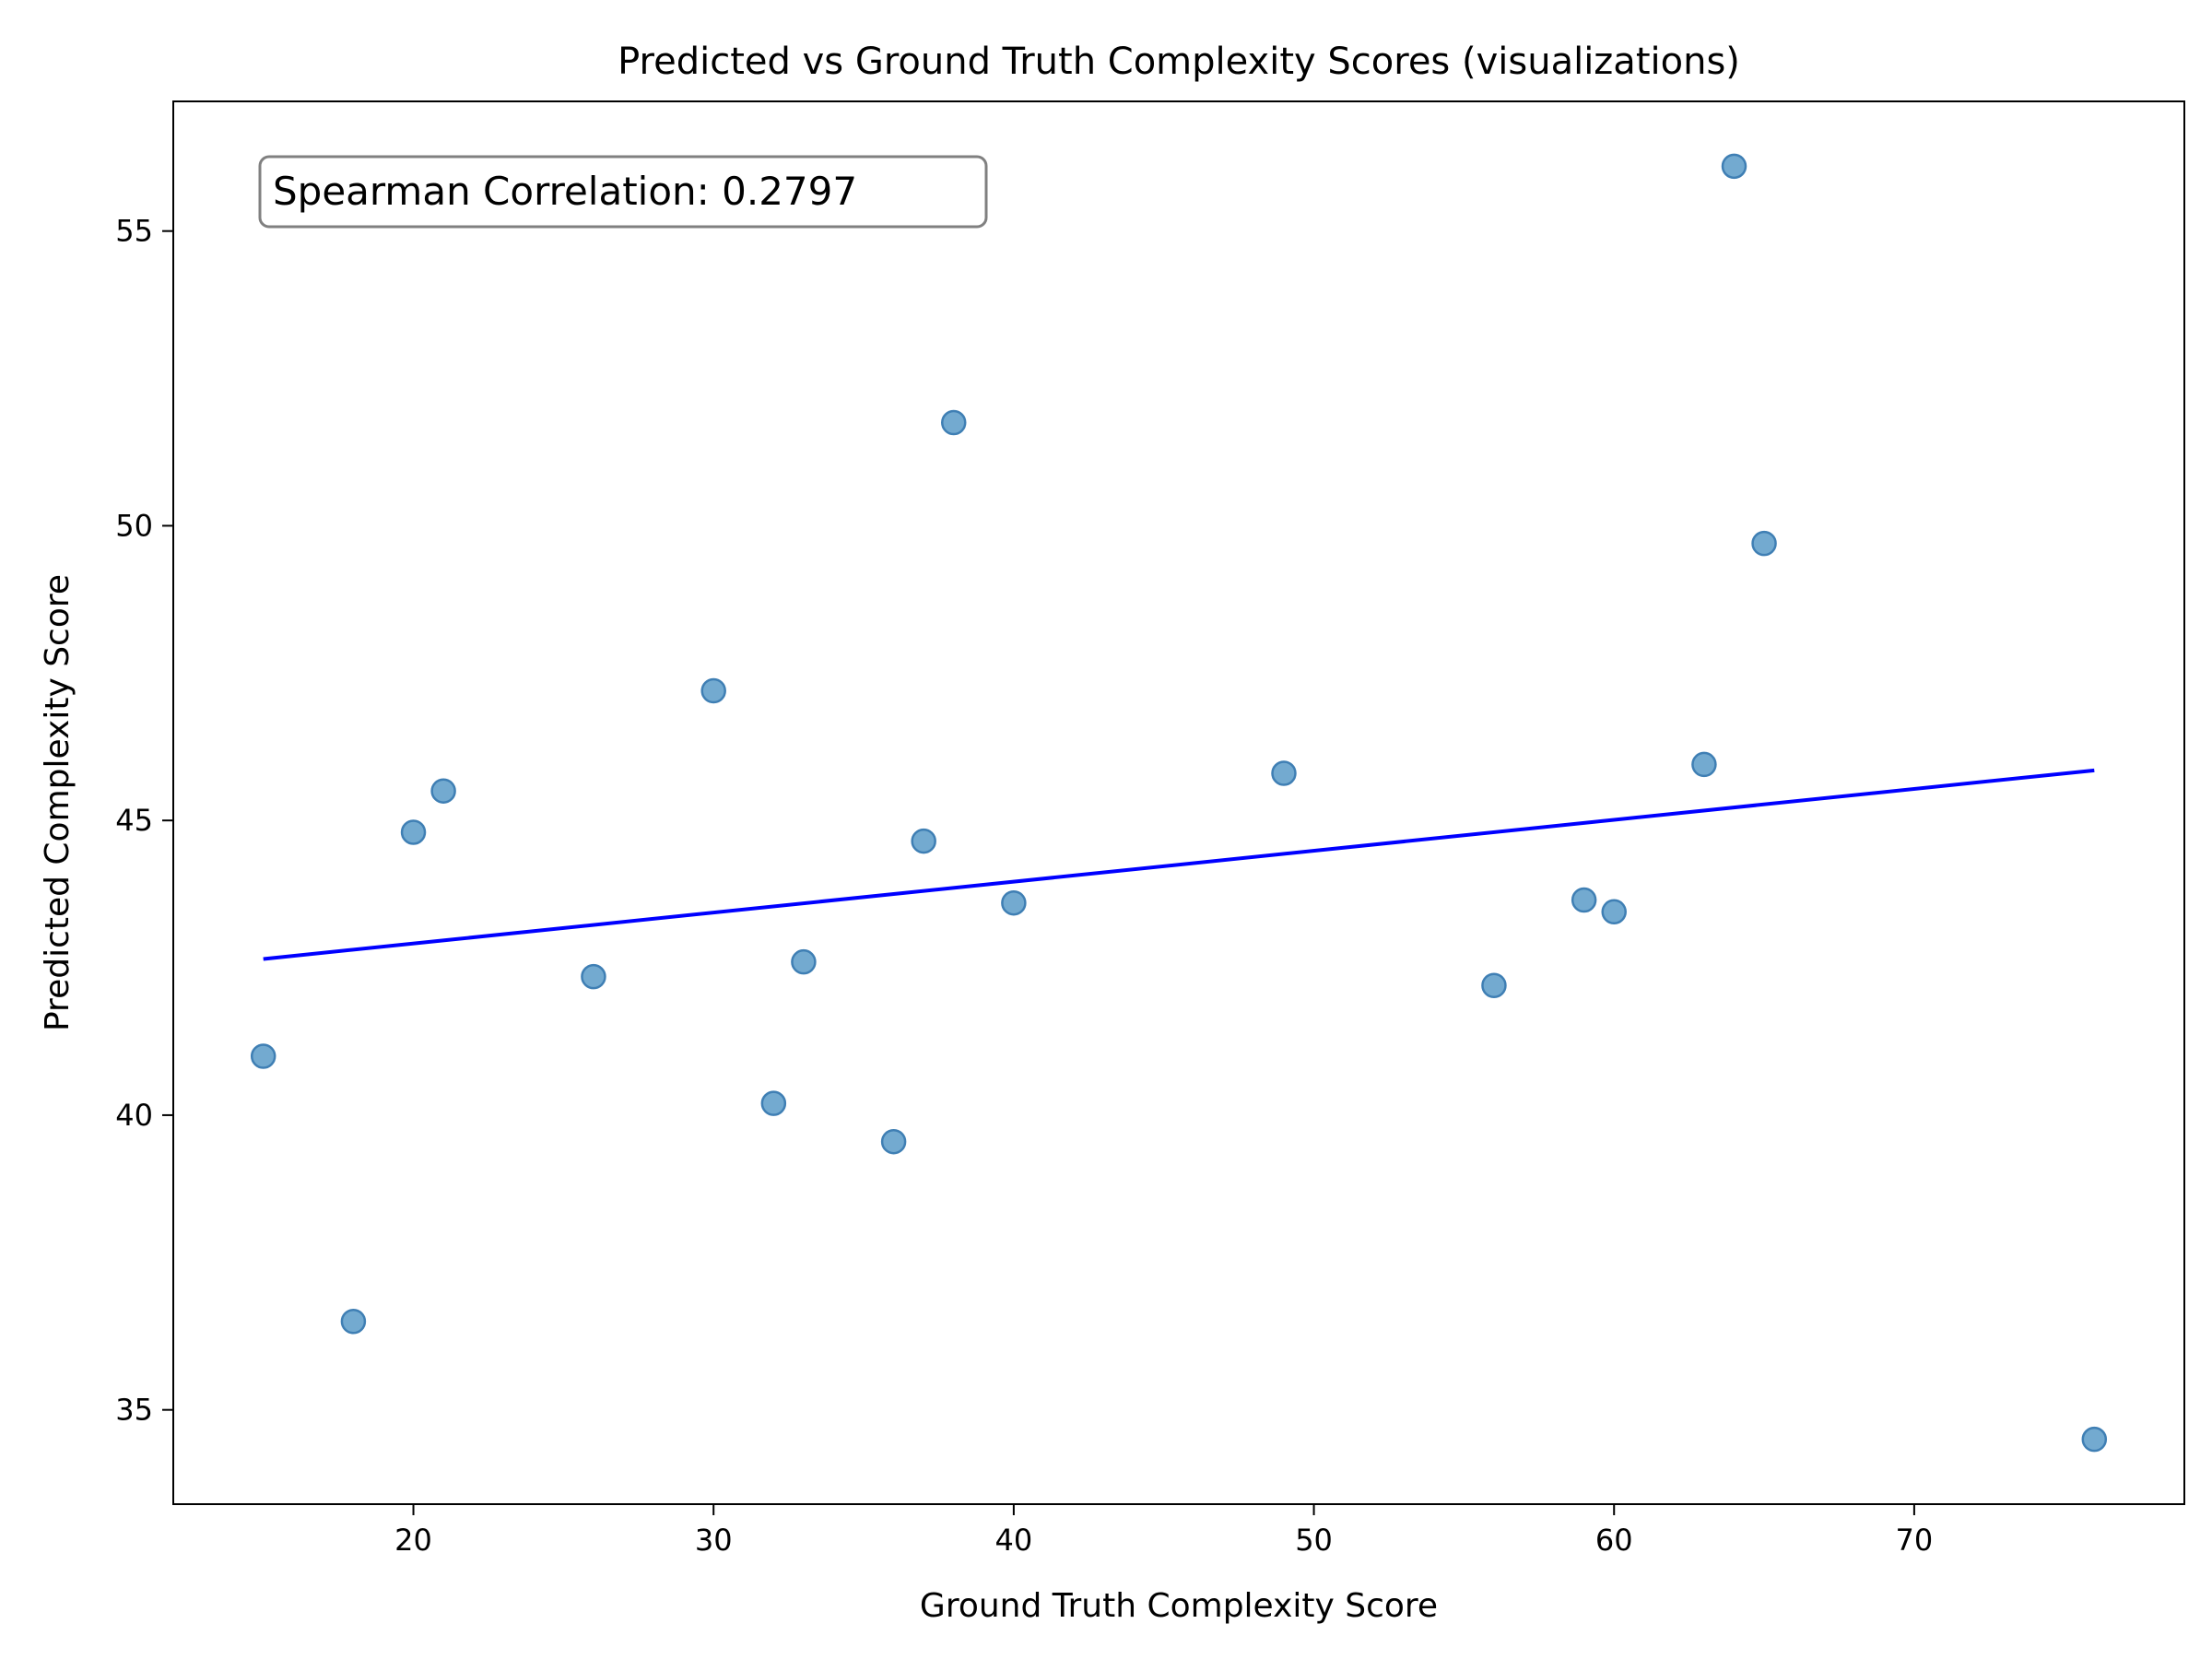 Image resolution: width=2212 pixels, height=1659 pixels. Describe the element at coordinates (1014, 1540) in the screenshot. I see `x-tick-label: 40` at that location.